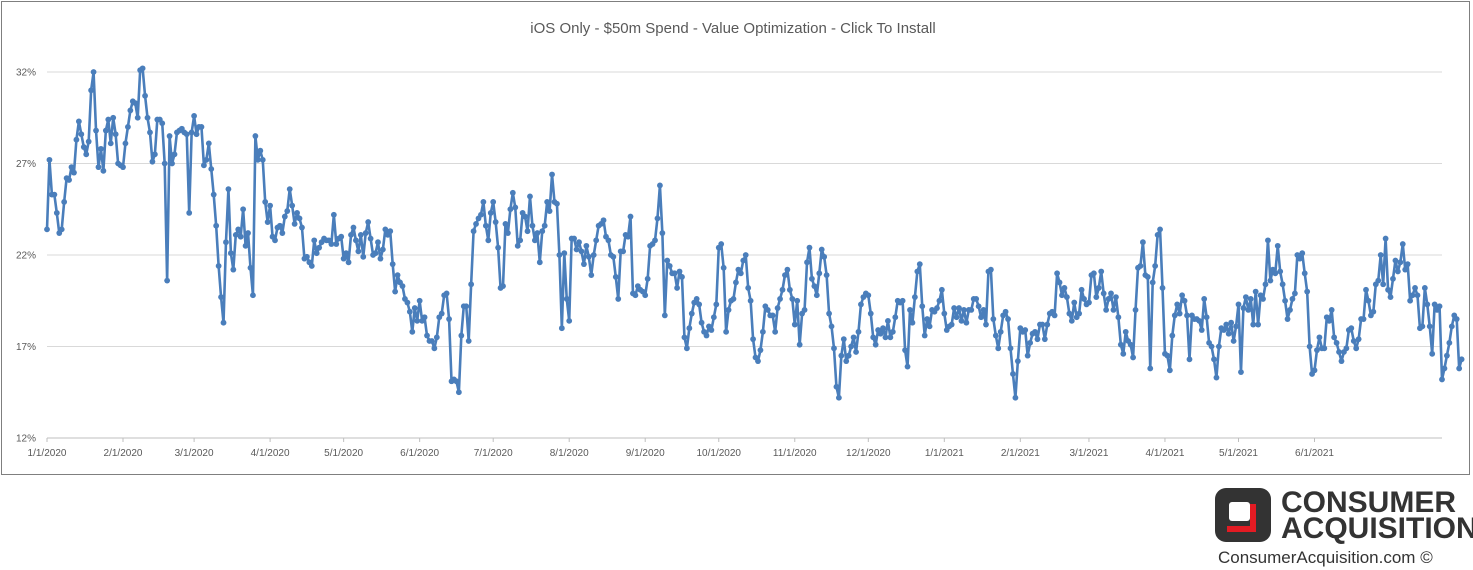  I want to click on x-tick-label: 4/1/2021, so click(1164, 453).